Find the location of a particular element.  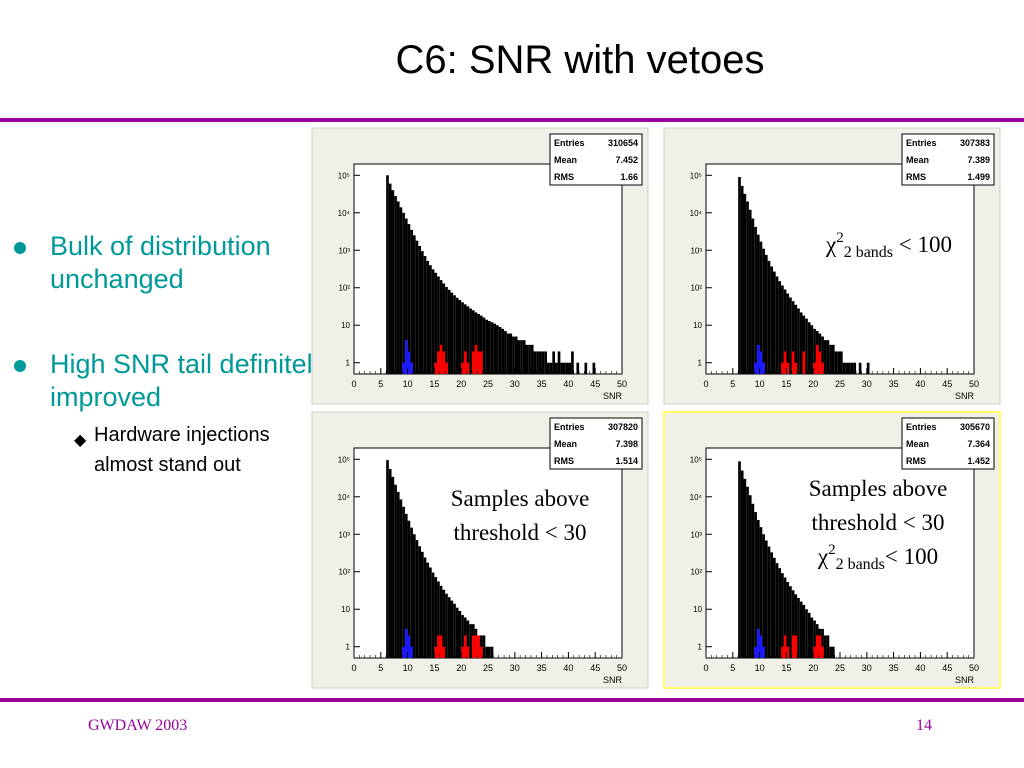

y-tick-label: 10² is located at coordinates (344, 288).